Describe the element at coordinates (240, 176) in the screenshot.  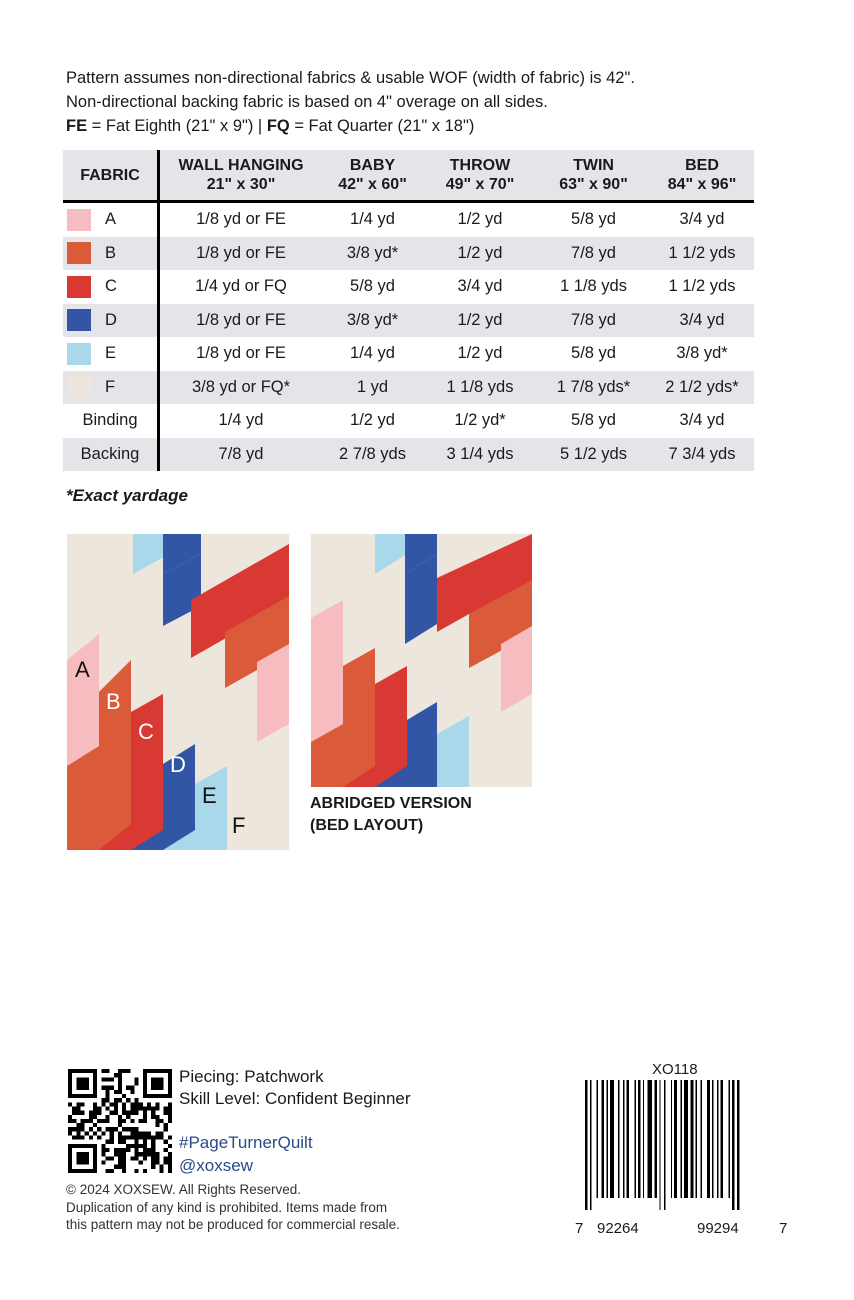
I see `header-wall-hanging: WALL HANGING 21" x 30"` at that location.